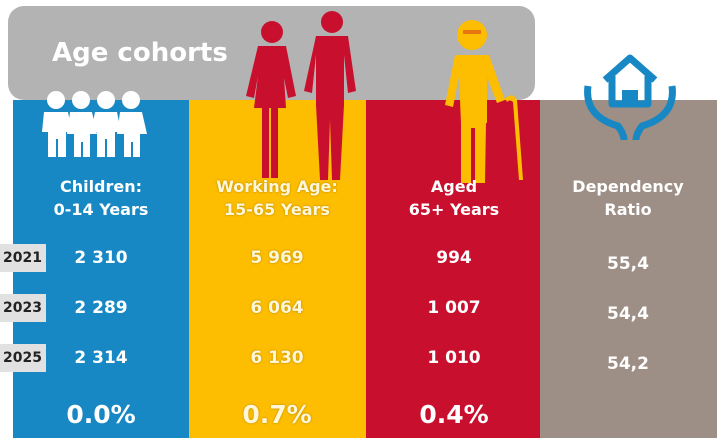  Describe the element at coordinates (277, 258) in the screenshot. I see `cell-value: 5 969` at that location.